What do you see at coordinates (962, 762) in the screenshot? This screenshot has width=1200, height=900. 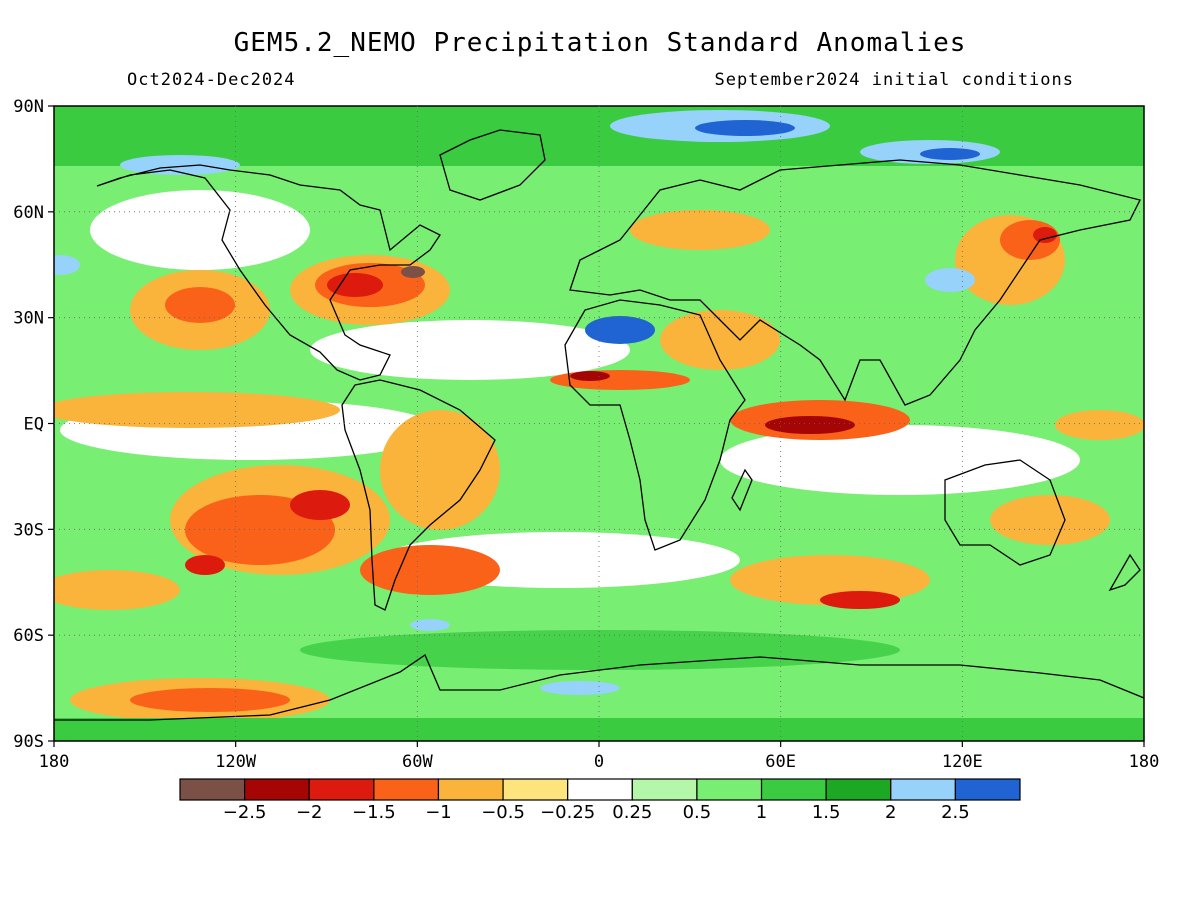 I see `lon-tick-label: 120E` at bounding box center [962, 762].